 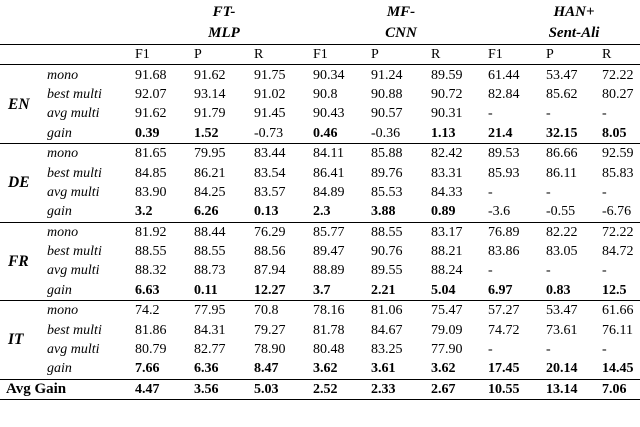 What do you see at coordinates (270, 173) in the screenshot?
I see `metric-value: 83.54` at bounding box center [270, 173].